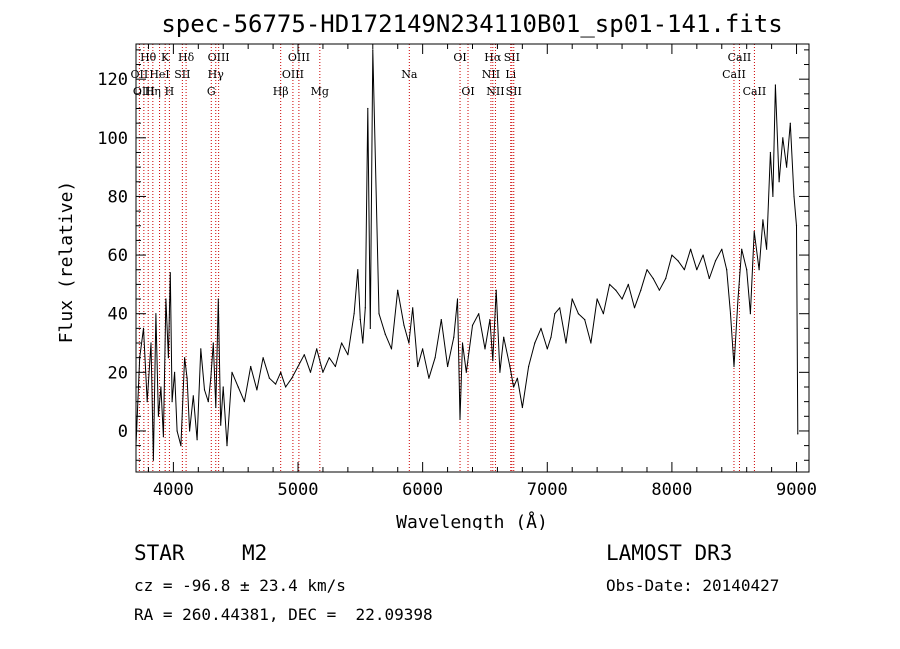  What do you see at coordinates (493, 57) in the screenshot?
I see `line-marker-label: Hα` at bounding box center [493, 57].